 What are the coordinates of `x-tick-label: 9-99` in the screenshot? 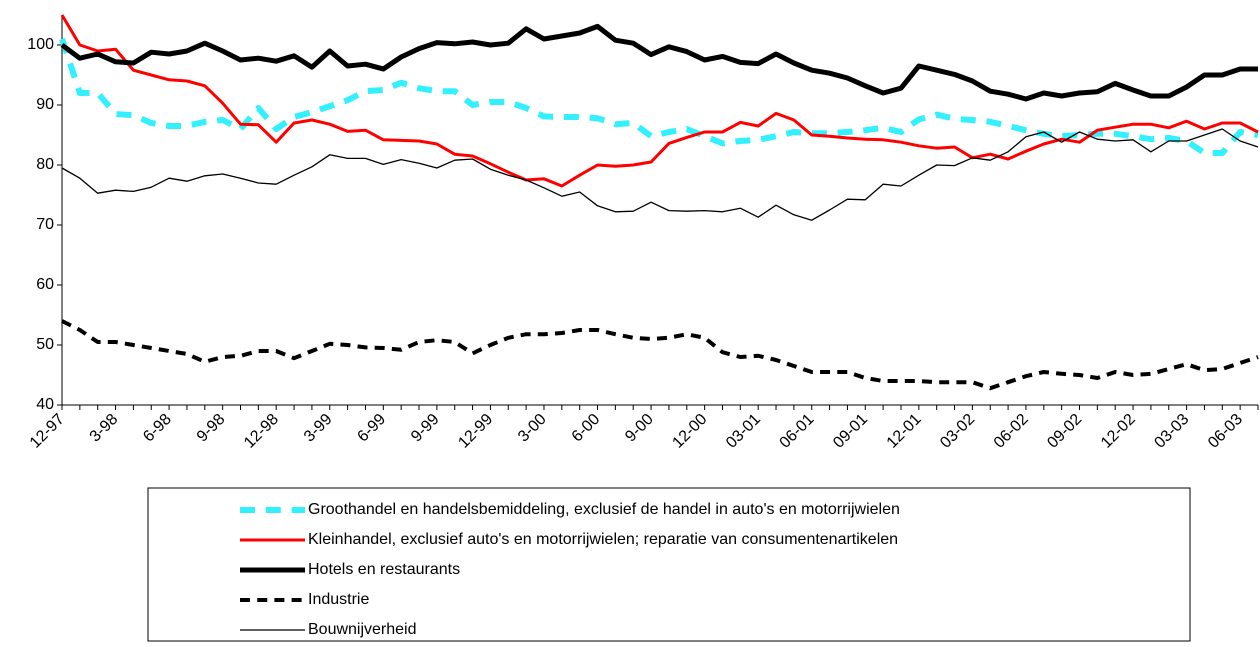 It's located at (425, 428).